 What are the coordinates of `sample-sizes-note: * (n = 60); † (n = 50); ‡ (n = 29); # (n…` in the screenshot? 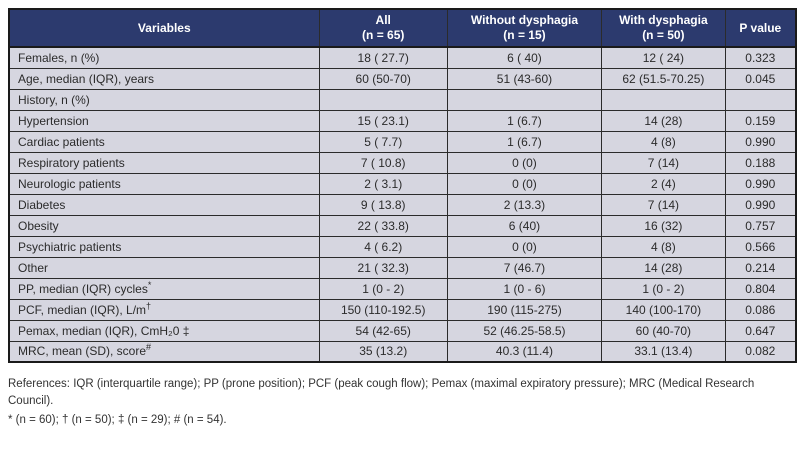 It's located at (117, 420).